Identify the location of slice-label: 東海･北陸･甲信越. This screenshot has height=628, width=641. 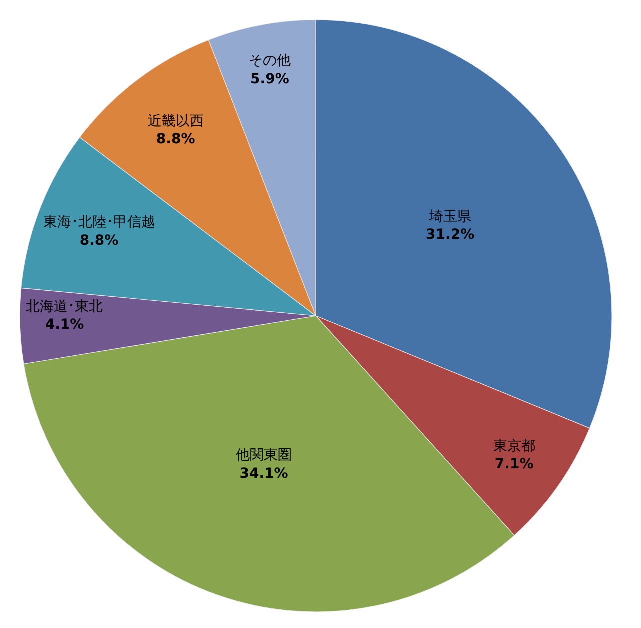
(99, 222).